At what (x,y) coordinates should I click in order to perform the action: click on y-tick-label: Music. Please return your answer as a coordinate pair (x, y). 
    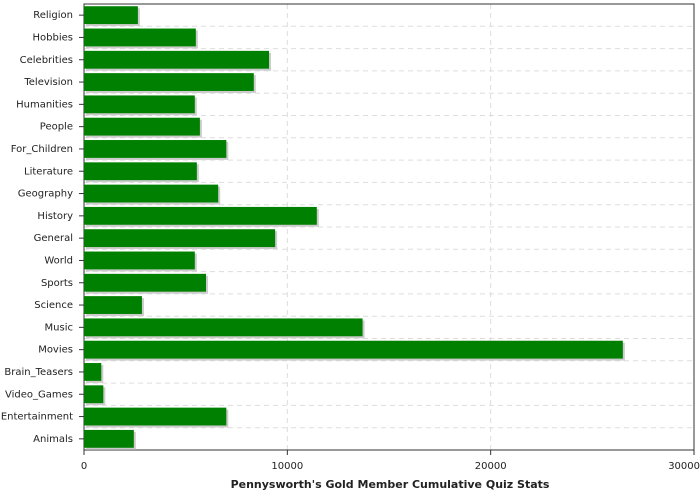
    Looking at the image, I should click on (59, 327).